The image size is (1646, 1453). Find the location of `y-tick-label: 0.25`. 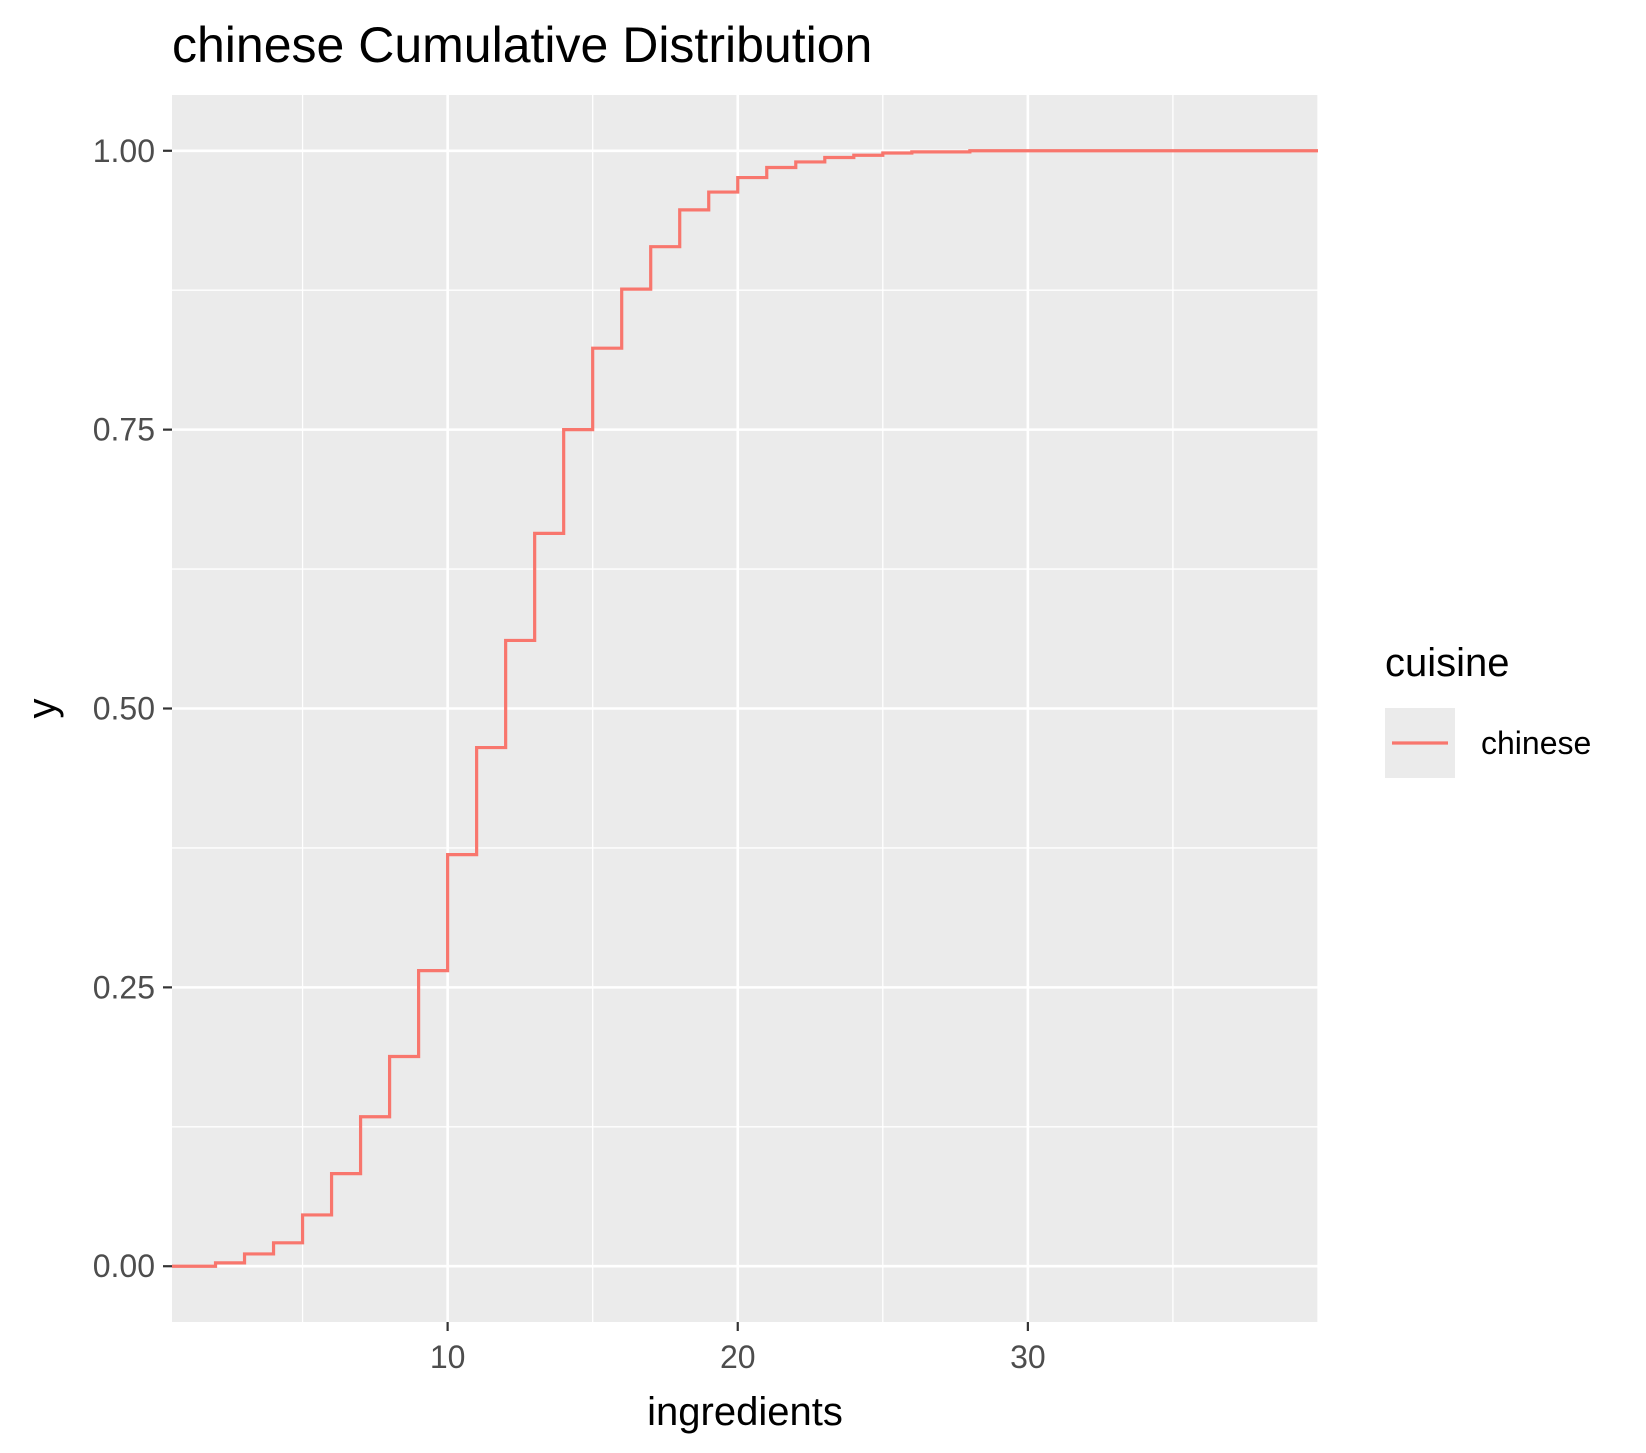

y-tick-label: 0.25 is located at coordinates (124, 987).